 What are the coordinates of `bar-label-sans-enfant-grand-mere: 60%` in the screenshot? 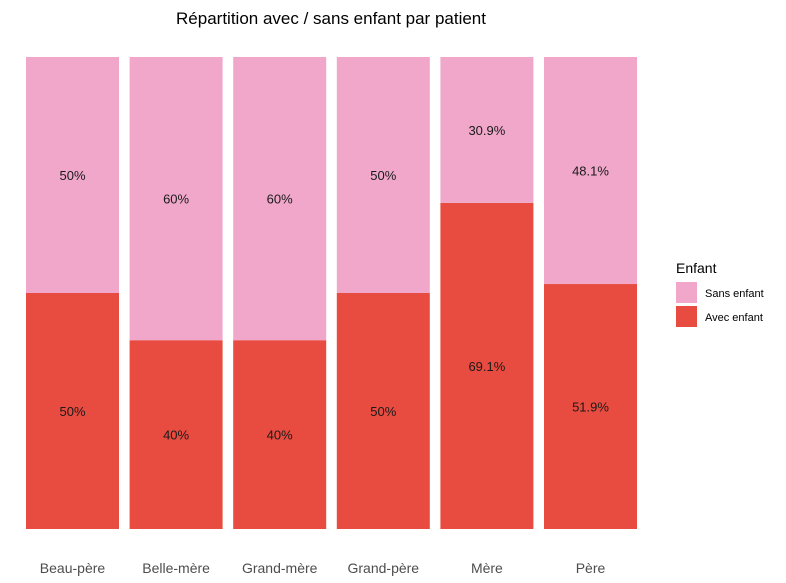 It's located at (280, 199).